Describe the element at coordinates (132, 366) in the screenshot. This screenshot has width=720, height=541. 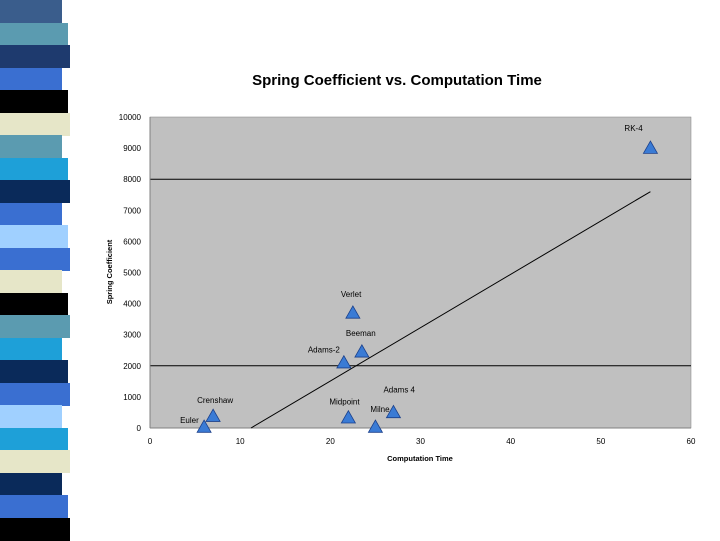
I see `y-tick-label: 2000` at that location.